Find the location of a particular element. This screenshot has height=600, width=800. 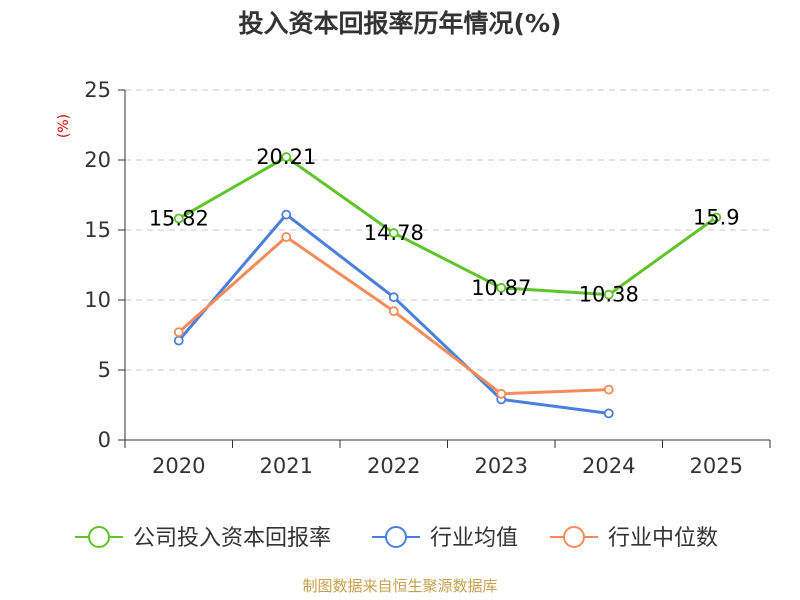

y-tick-label: 15 is located at coordinates (97, 230).